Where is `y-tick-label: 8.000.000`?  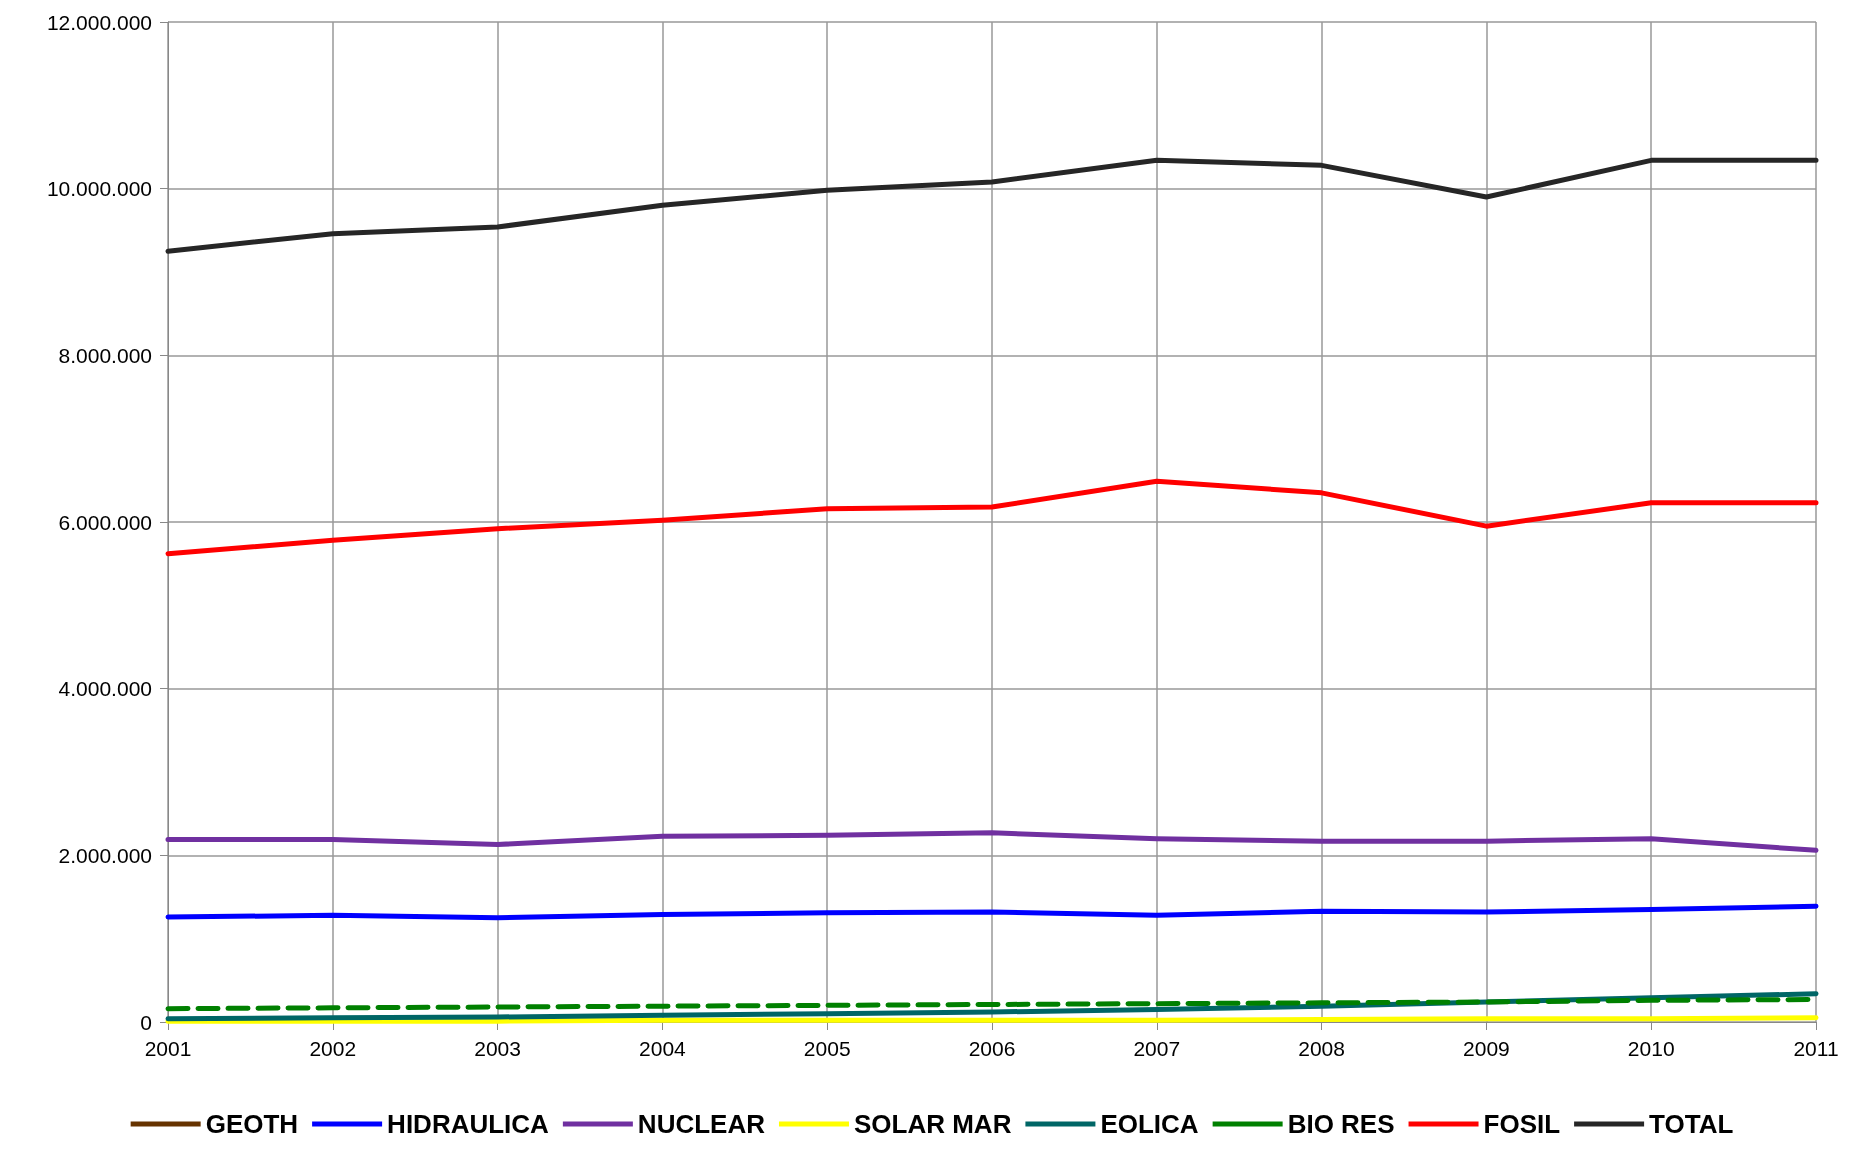 y-tick-label: 8.000.000 is located at coordinates (105, 355).